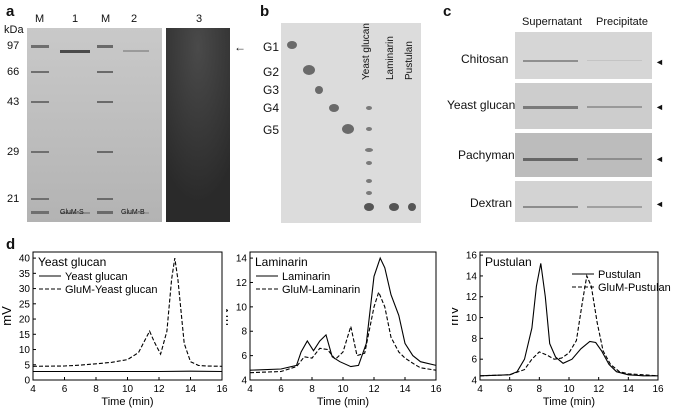 This screenshot has width=685, height=413. Describe the element at coordinates (271, 130) in the screenshot. I see `standard-g5: G5` at that location.